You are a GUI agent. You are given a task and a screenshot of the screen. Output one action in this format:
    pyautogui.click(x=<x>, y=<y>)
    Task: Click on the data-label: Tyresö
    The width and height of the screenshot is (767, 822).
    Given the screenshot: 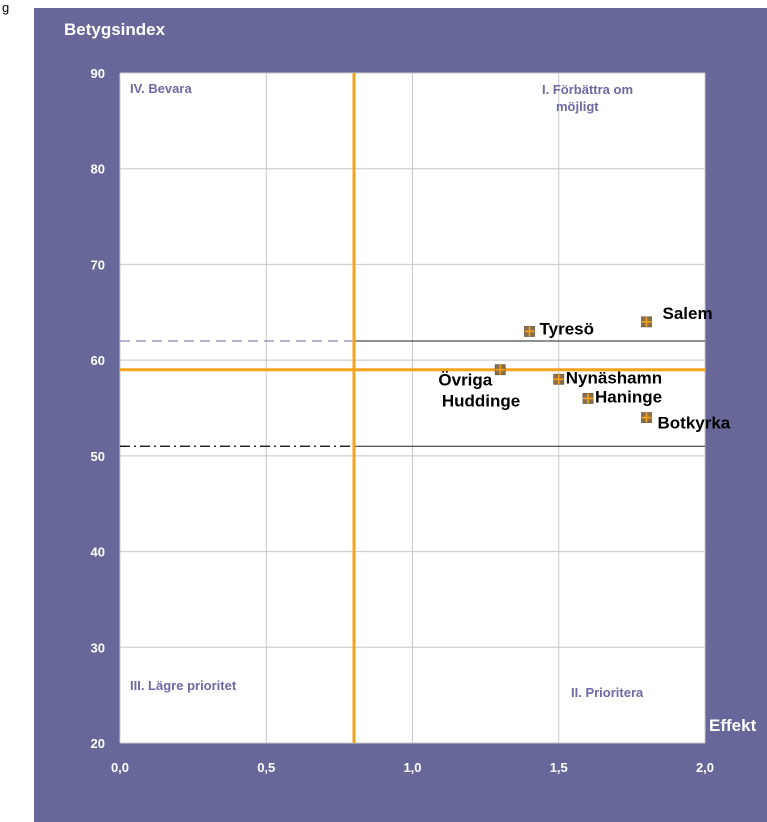 What is the action you would take?
    pyautogui.click(x=567, y=328)
    